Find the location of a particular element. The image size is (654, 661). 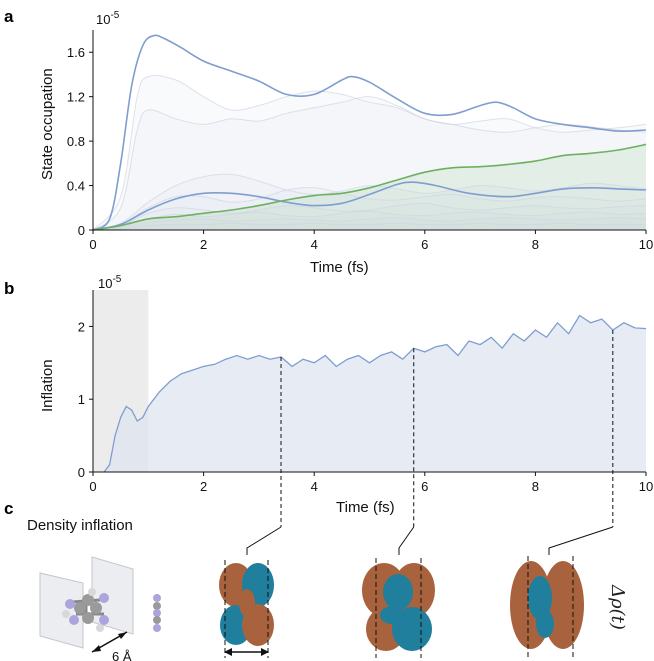

panel-b-ytick-label: 1 is located at coordinates (81, 399).